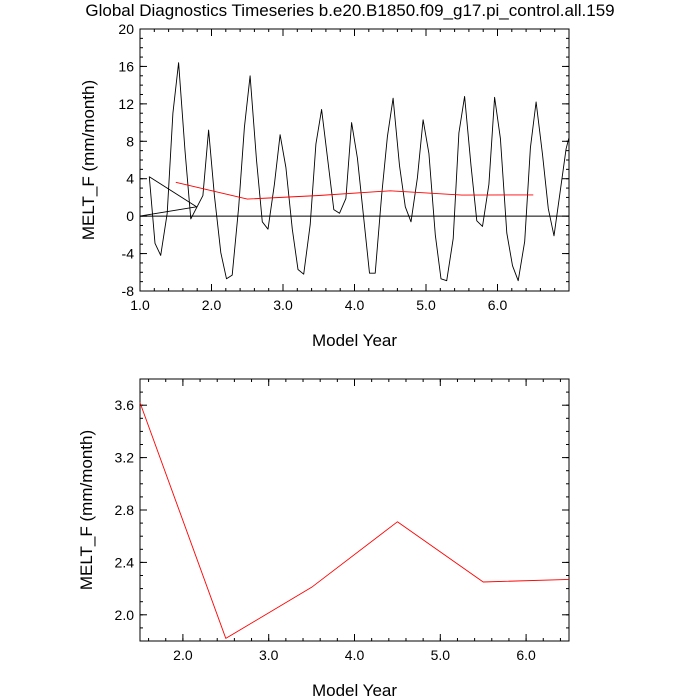 The width and height of the screenshot is (700, 700). I want to click on y-tick-label: 4, so click(130, 179).